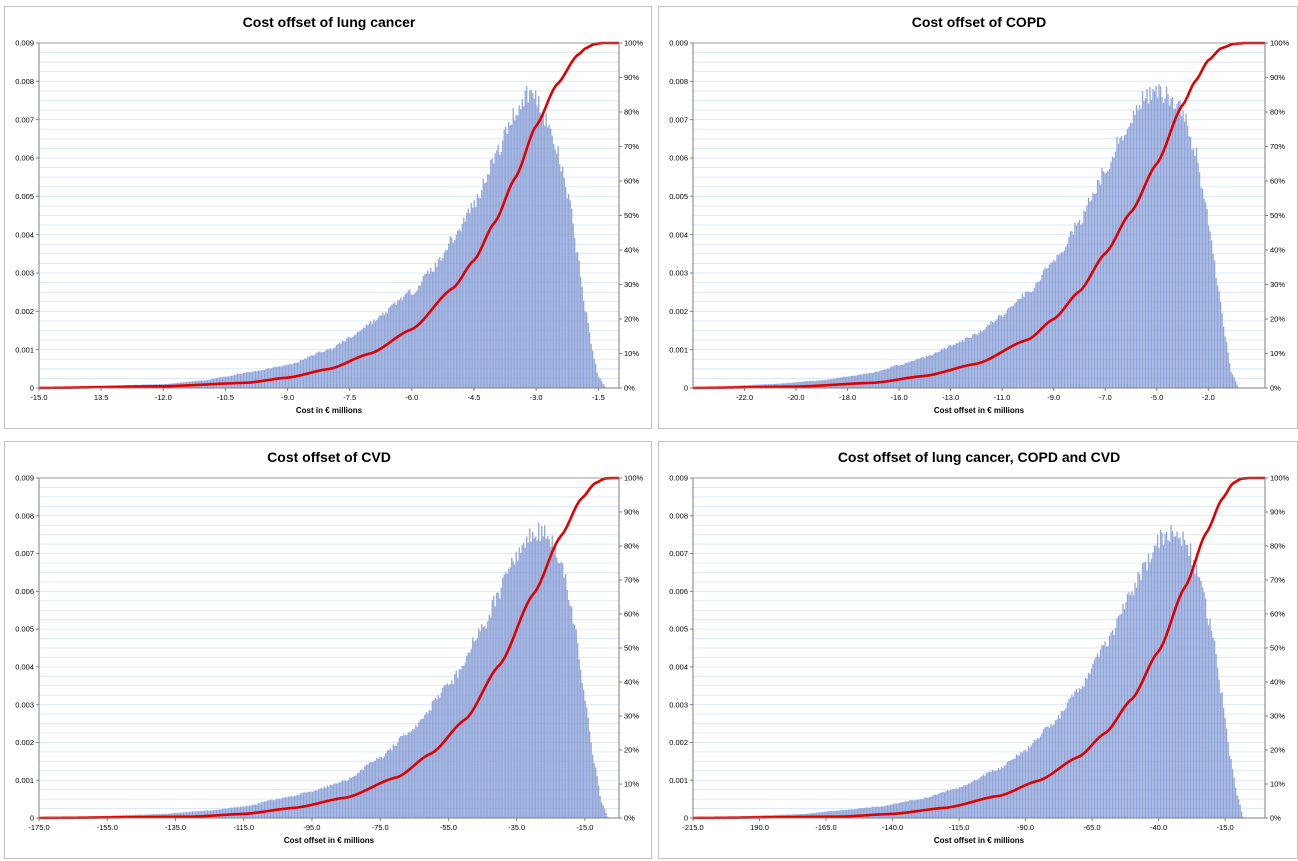  Describe the element at coordinates (24, 196) in the screenshot. I see `y-tick-label: 0.005` at that location.